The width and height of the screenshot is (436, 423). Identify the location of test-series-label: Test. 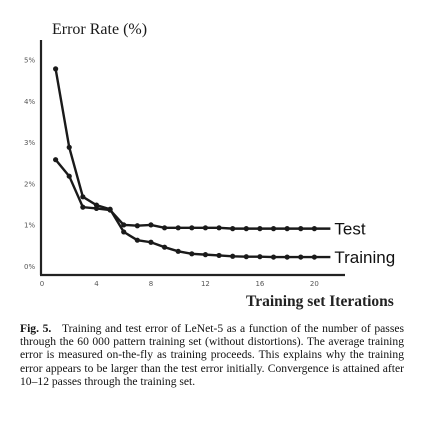
(349, 229).